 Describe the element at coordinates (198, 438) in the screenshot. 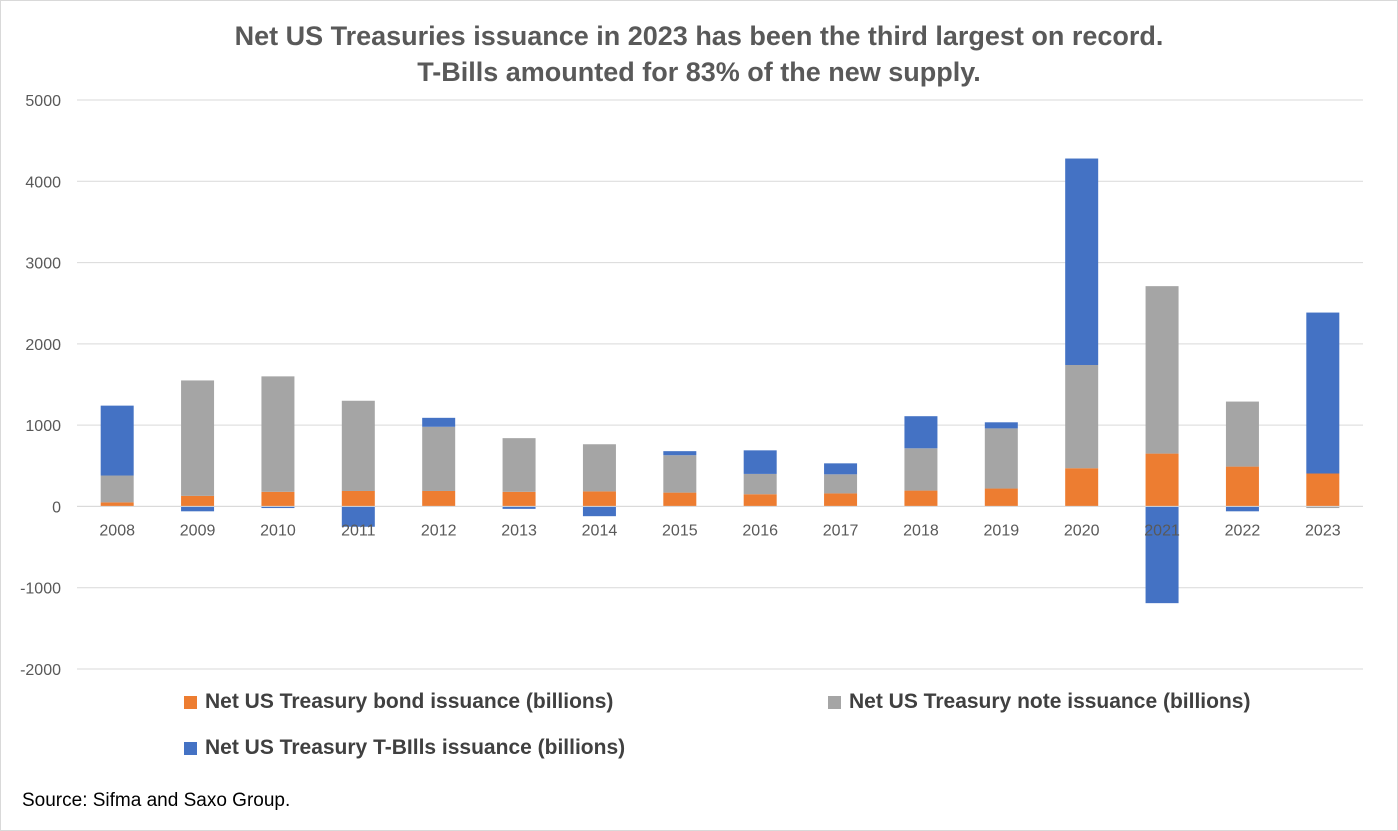

I see `bar-note-2009` at that location.